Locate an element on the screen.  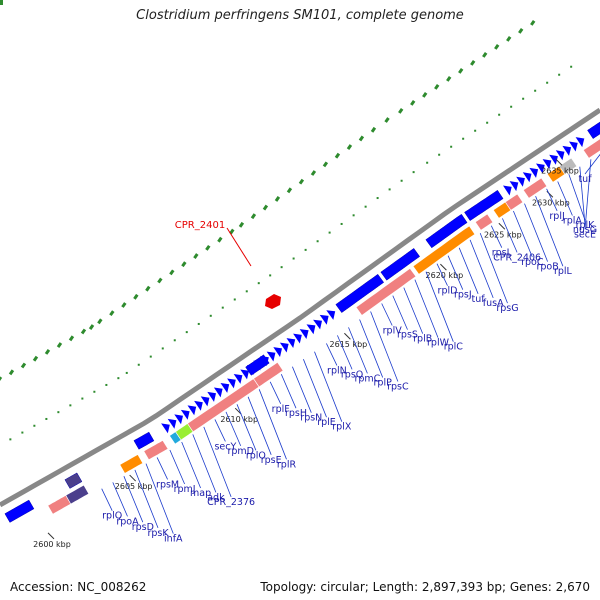
gene-label: rpsJ is located at coordinates (463, 295).